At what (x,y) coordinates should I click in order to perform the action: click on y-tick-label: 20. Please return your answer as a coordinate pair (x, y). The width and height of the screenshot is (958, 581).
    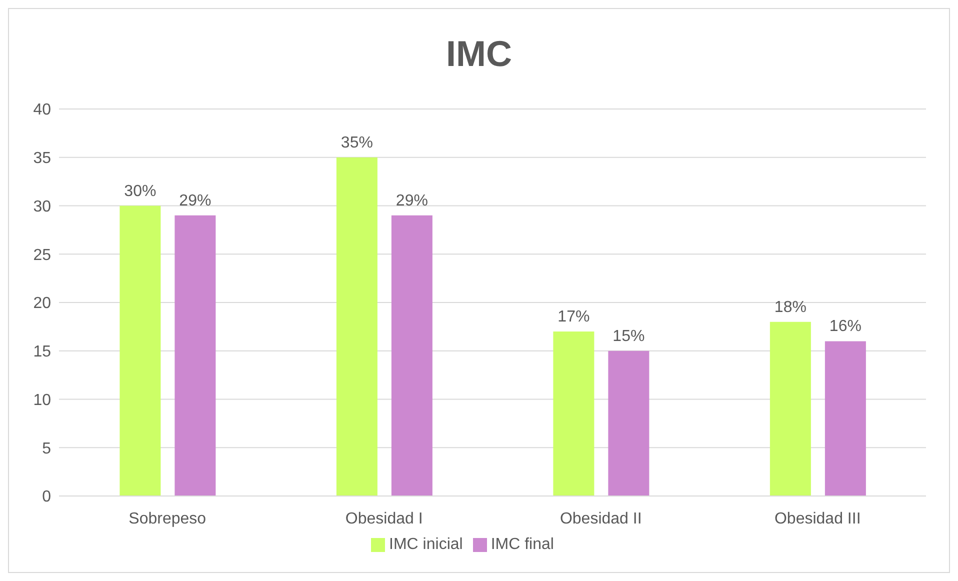
    Looking at the image, I should click on (42, 303).